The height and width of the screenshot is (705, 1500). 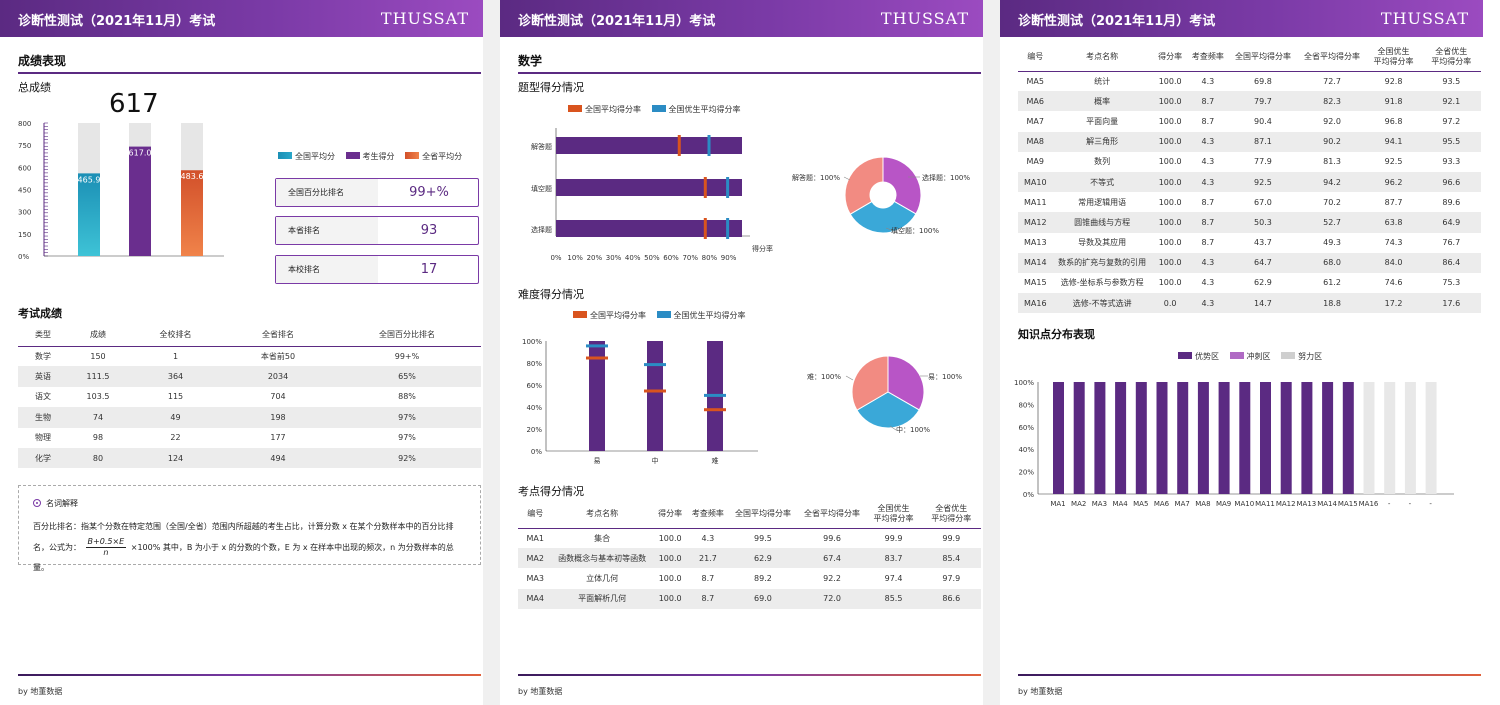 I want to click on table-cell: 4.3, so click(x=1208, y=81).